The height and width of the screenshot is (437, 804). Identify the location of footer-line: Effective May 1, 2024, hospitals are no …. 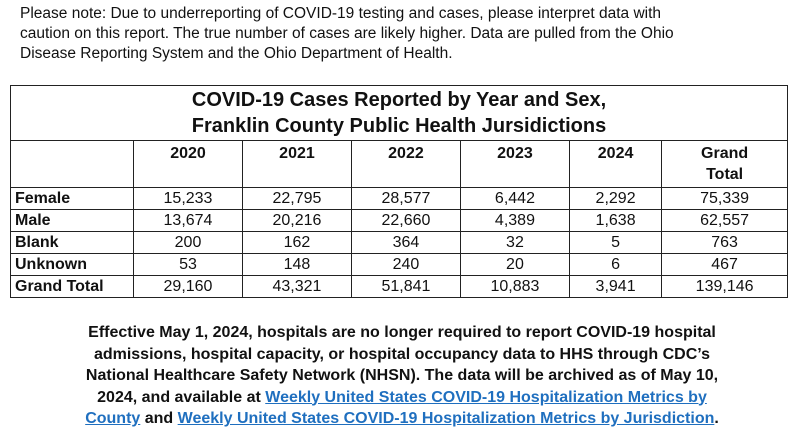
(402, 332).